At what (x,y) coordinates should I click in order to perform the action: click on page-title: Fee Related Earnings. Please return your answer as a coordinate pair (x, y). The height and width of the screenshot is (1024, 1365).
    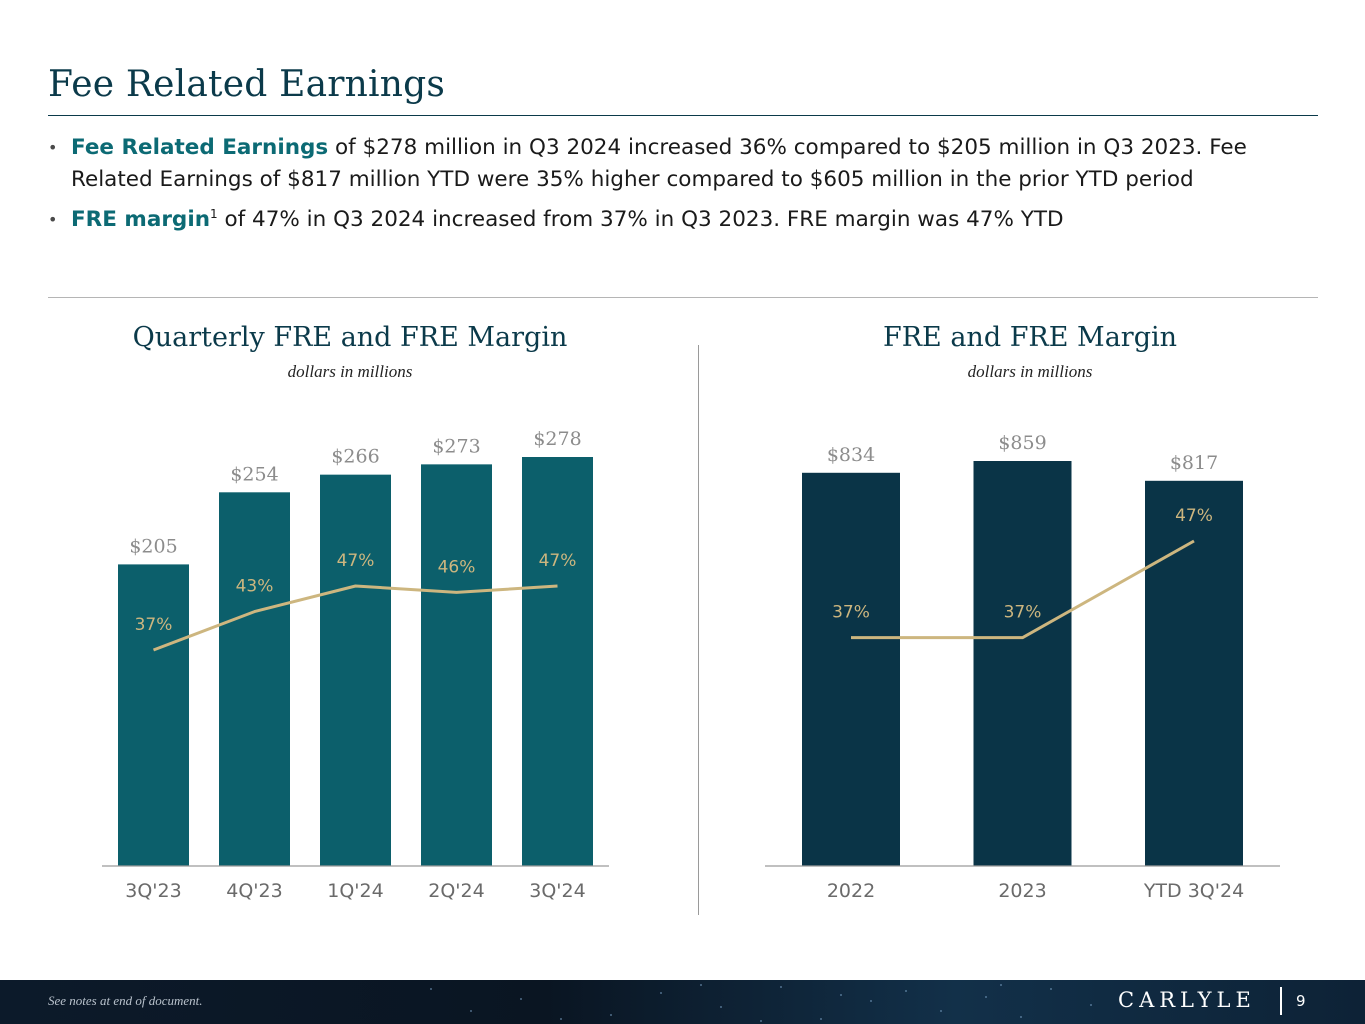
    Looking at the image, I should click on (247, 84).